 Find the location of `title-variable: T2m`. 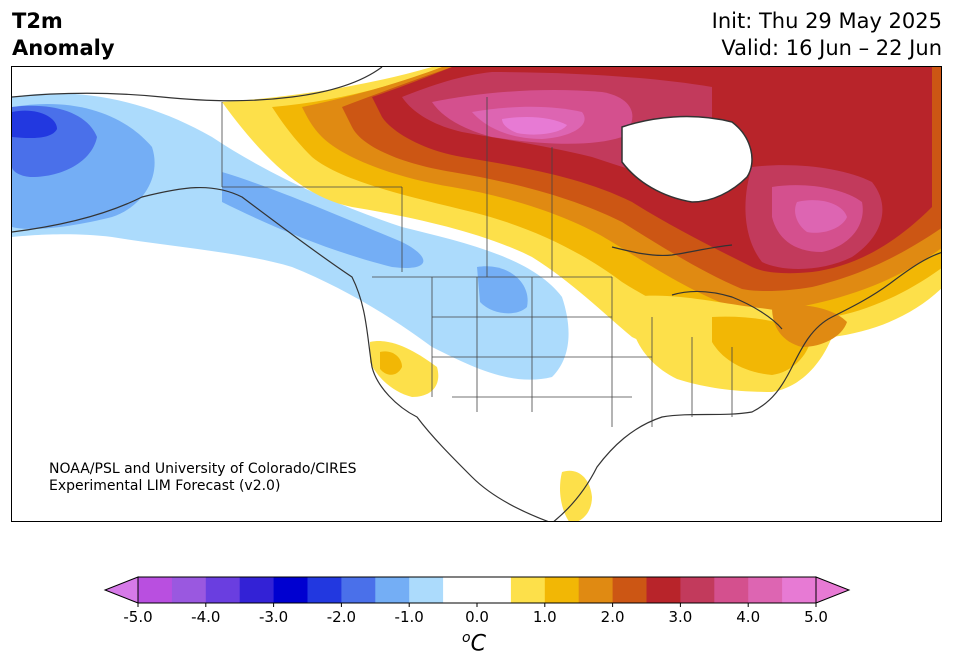

title-variable: T2m is located at coordinates (37, 21).